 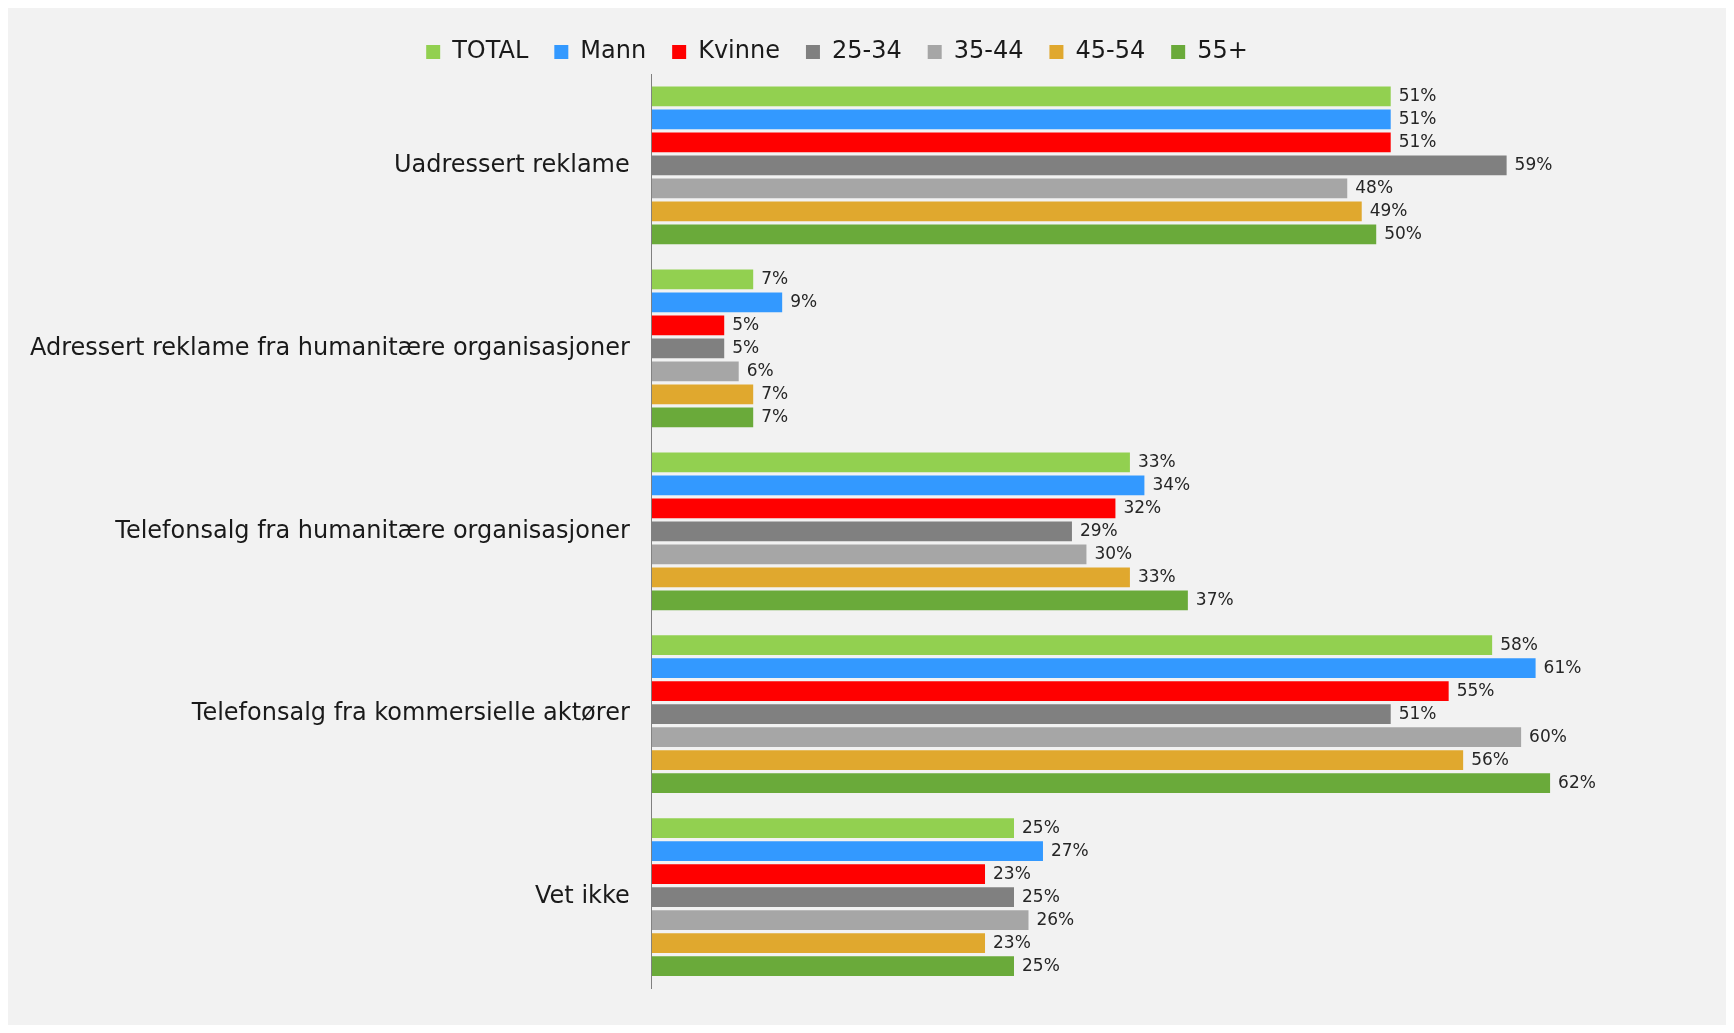 What do you see at coordinates (866, 50) in the screenshot?
I see `legend-label: 25-34` at bounding box center [866, 50].